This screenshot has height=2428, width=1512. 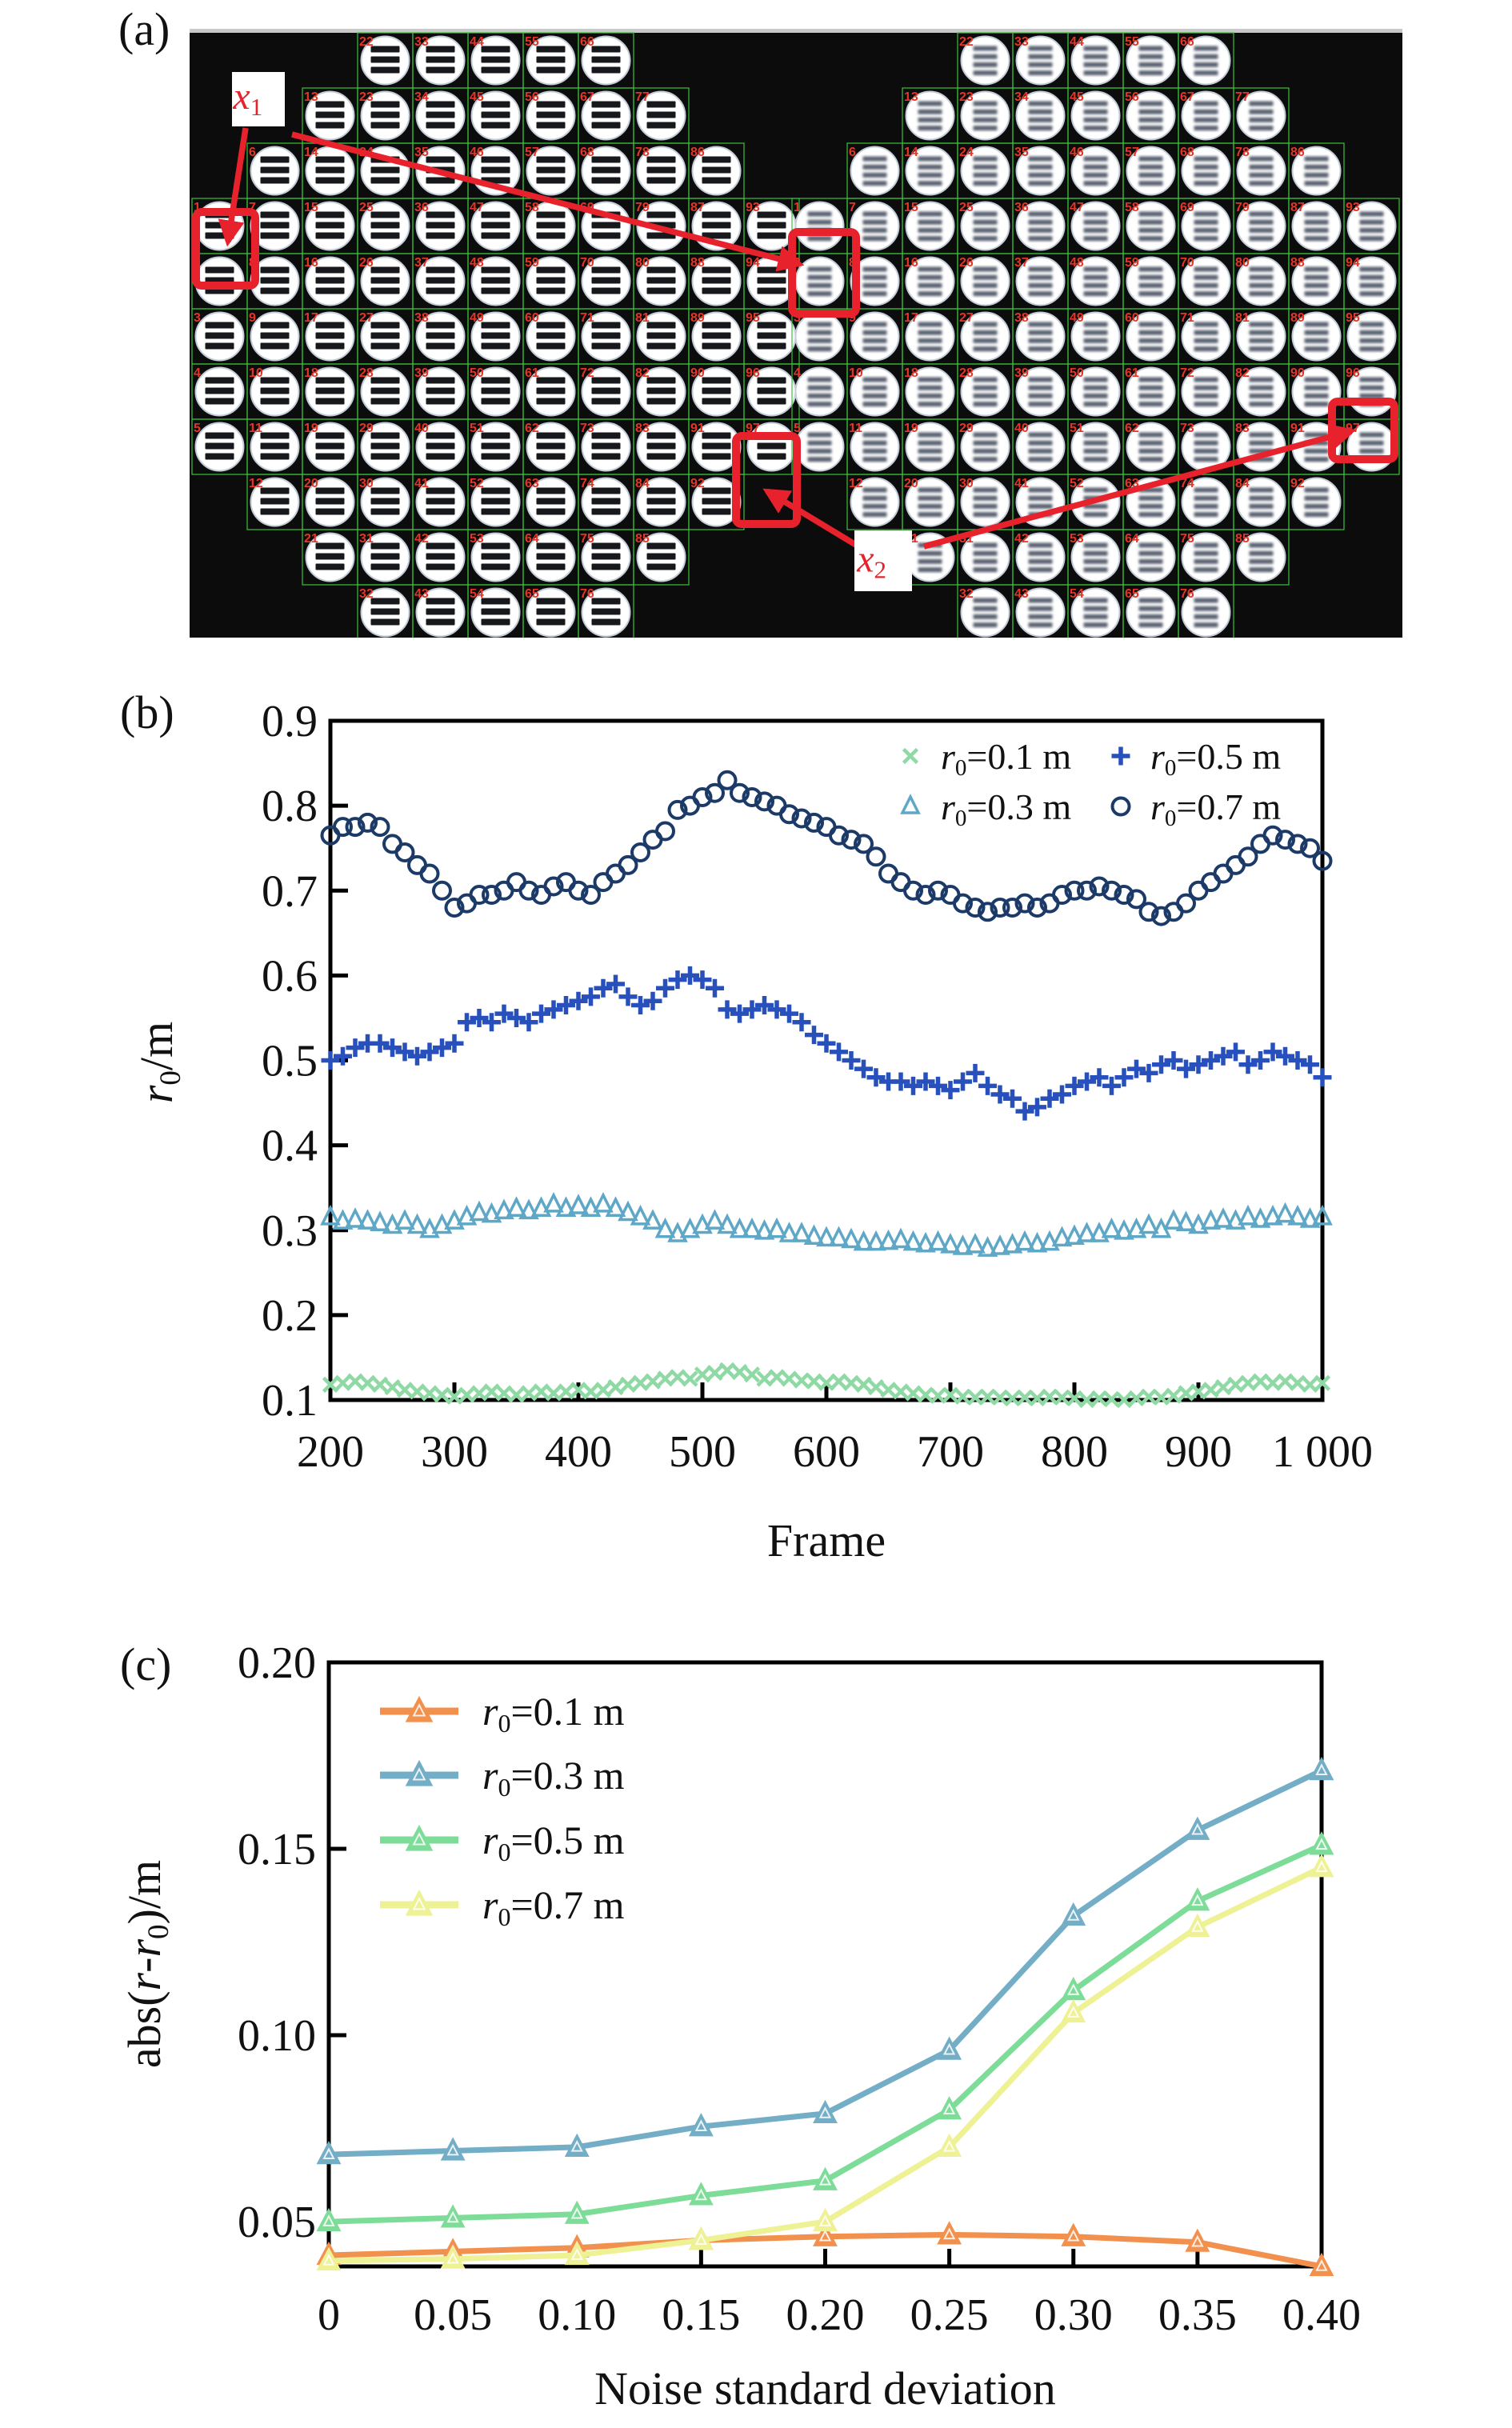 What do you see at coordinates (1297, 263) in the screenshot?
I see `svg-text: 88` at bounding box center [1297, 263].